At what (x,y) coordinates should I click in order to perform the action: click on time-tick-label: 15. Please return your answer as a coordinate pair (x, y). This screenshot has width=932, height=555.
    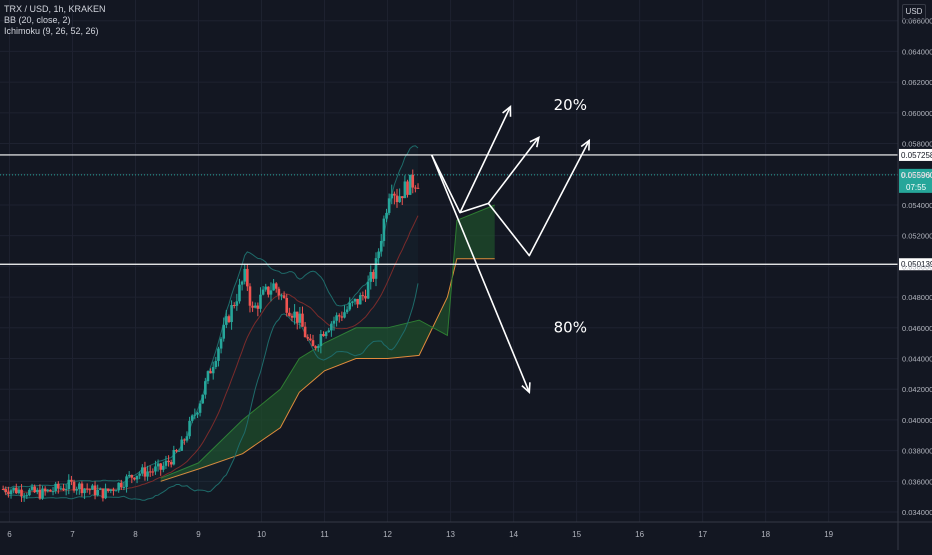
    Looking at the image, I should click on (576, 534).